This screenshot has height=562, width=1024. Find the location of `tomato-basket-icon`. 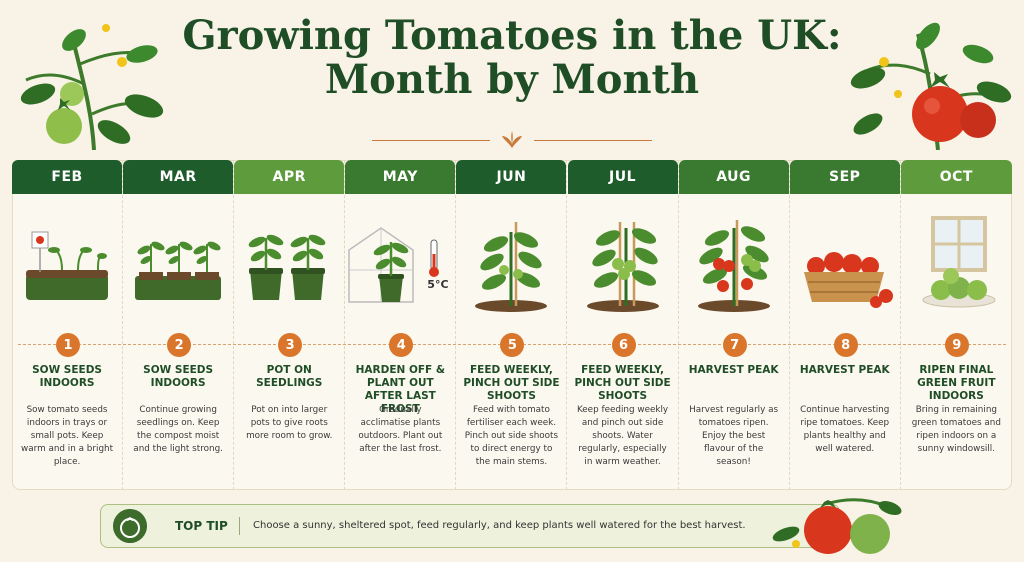

tomato-basket-icon is located at coordinates (848, 280).